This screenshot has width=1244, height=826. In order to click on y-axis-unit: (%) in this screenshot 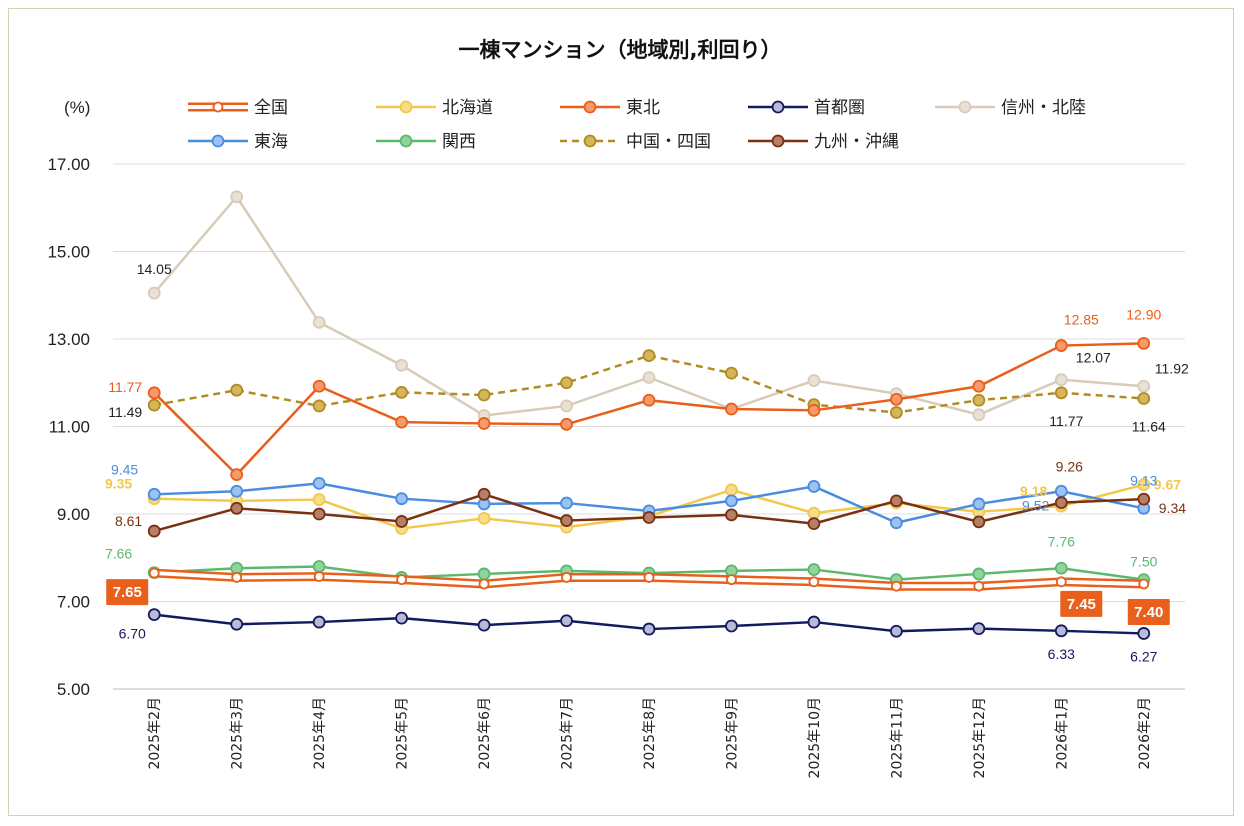, I will do `click(77, 107)`.